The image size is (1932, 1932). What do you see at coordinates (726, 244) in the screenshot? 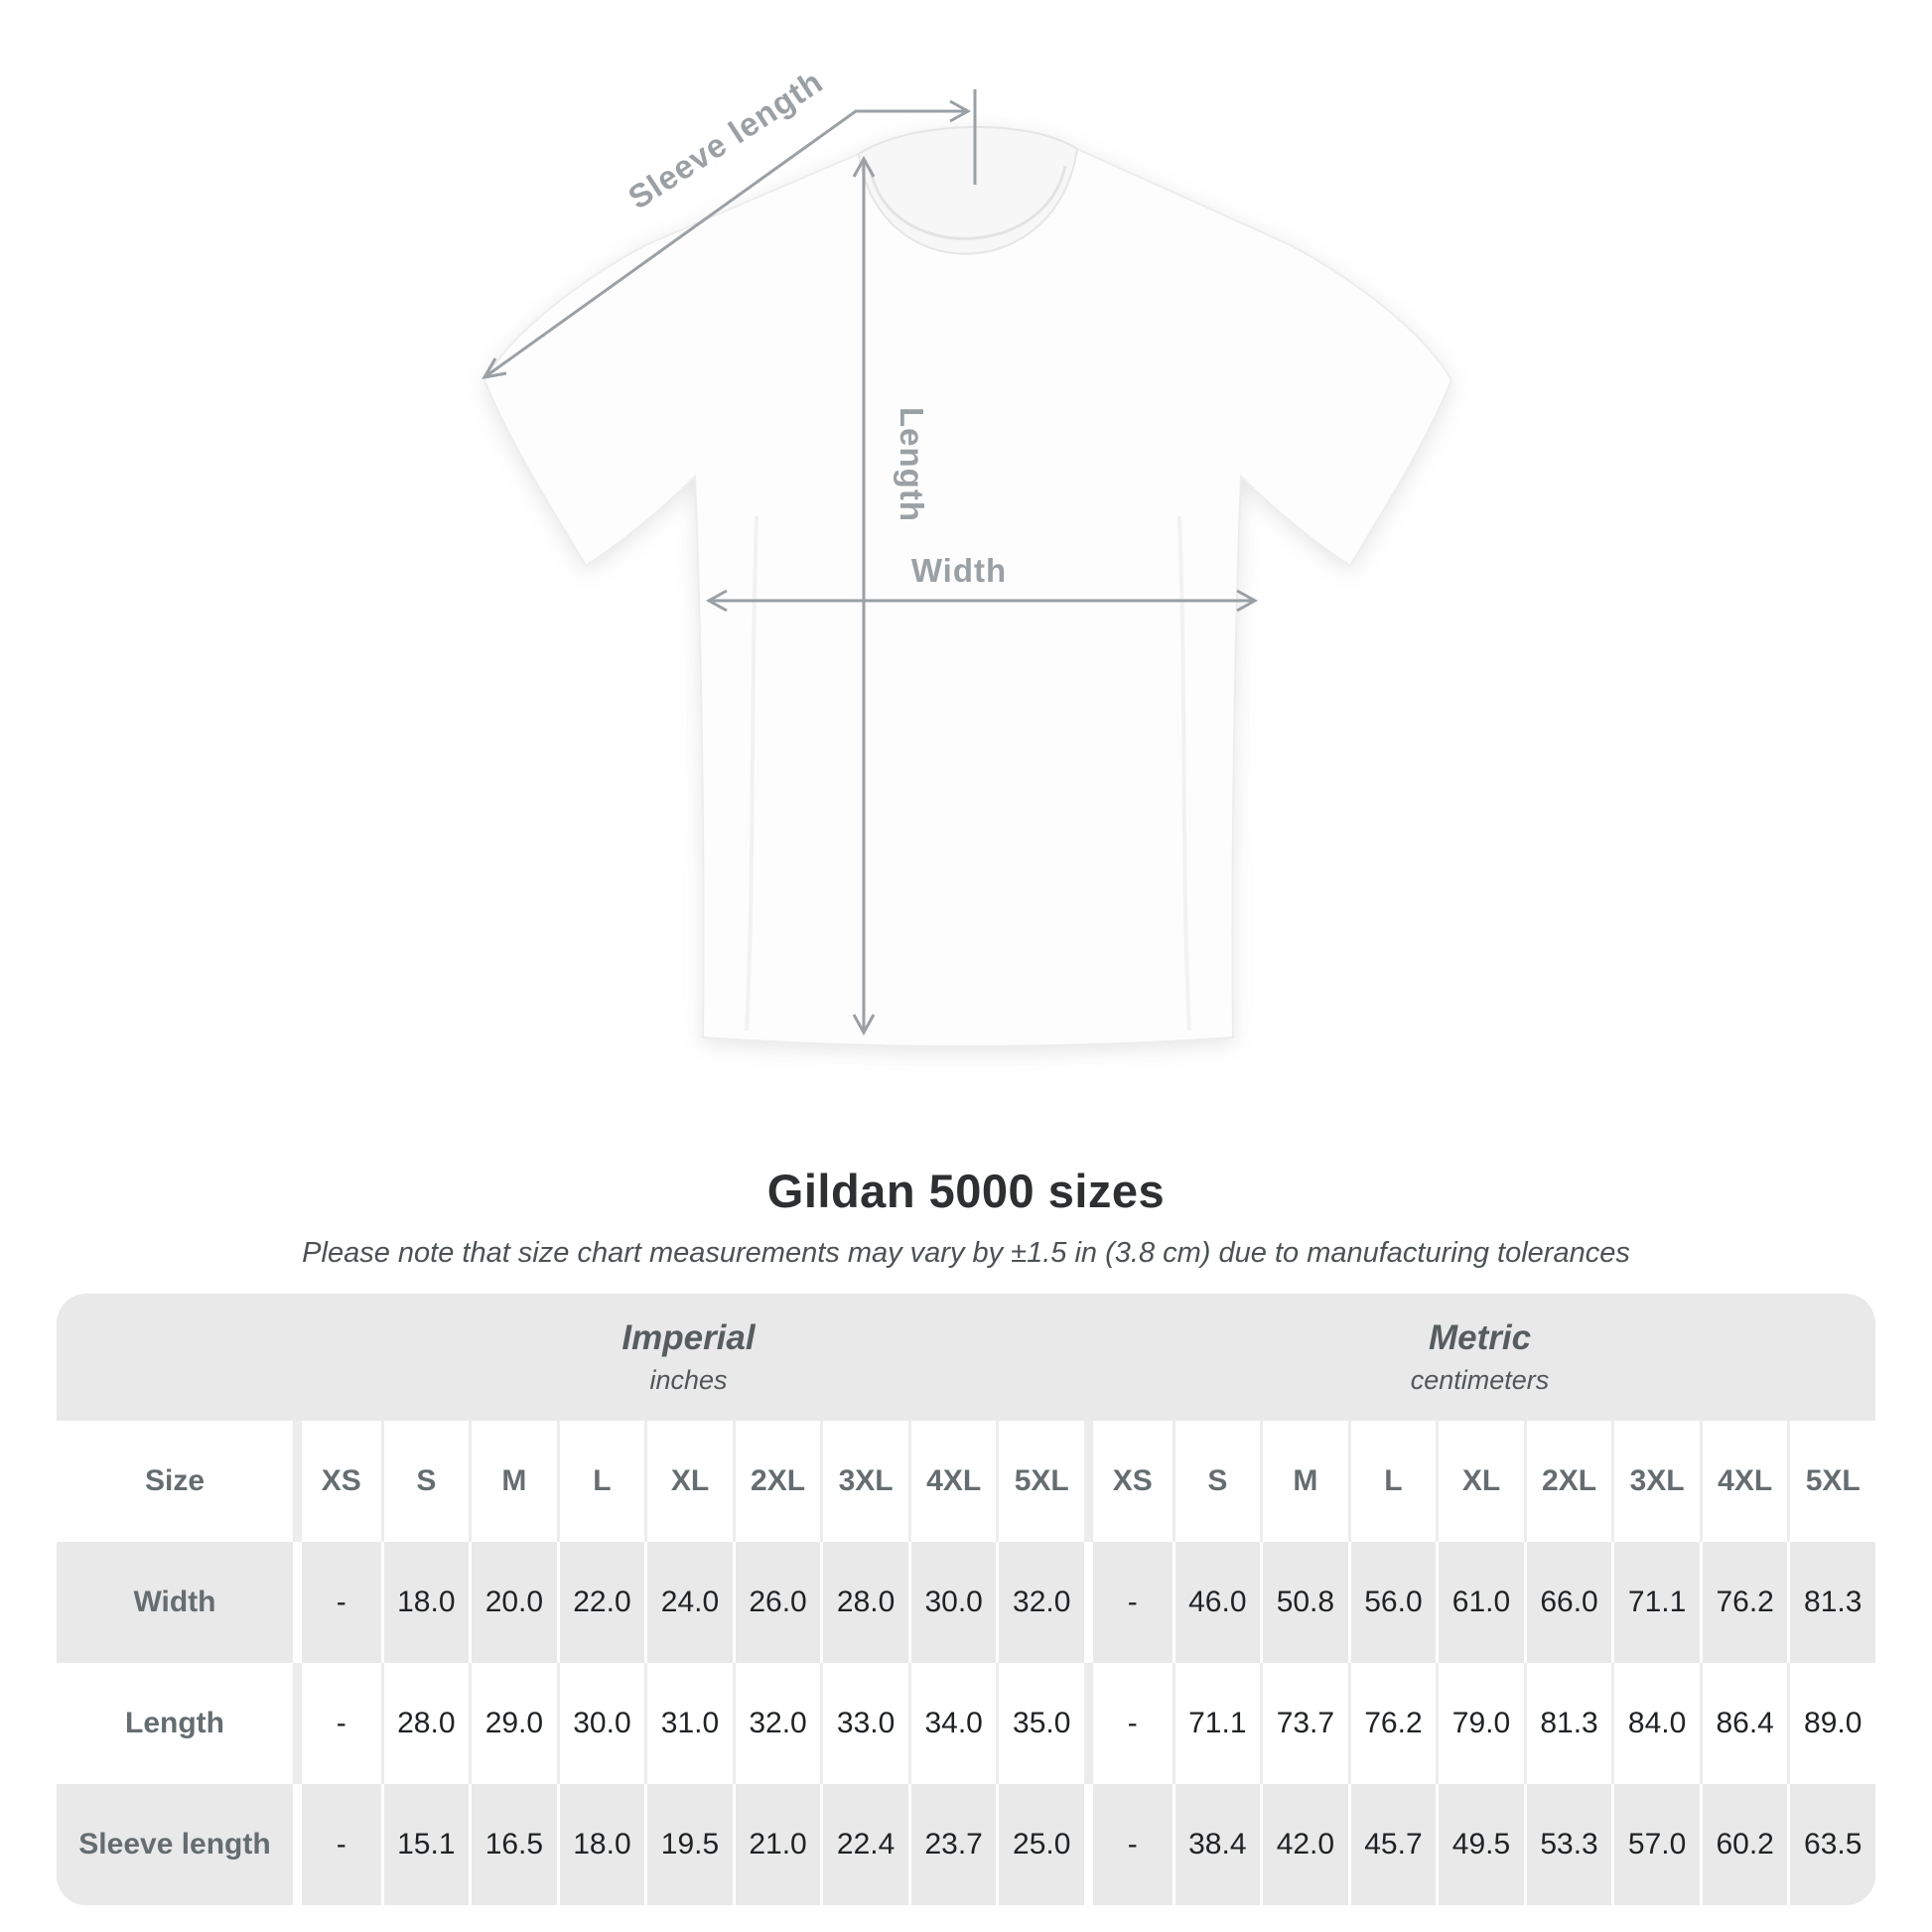
I see `sleeve-length-arrow` at bounding box center [726, 244].